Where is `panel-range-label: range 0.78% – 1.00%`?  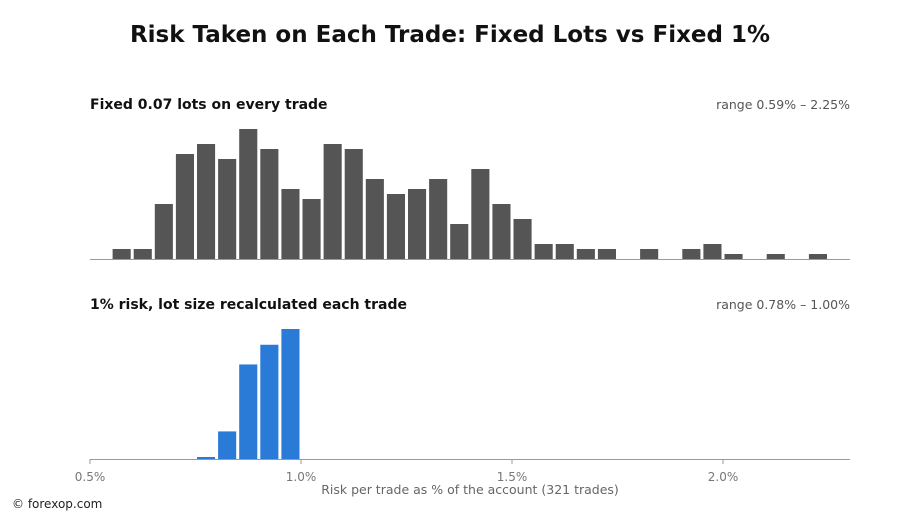
panel-range-label: range 0.78% – 1.00% is located at coordinates (783, 304).